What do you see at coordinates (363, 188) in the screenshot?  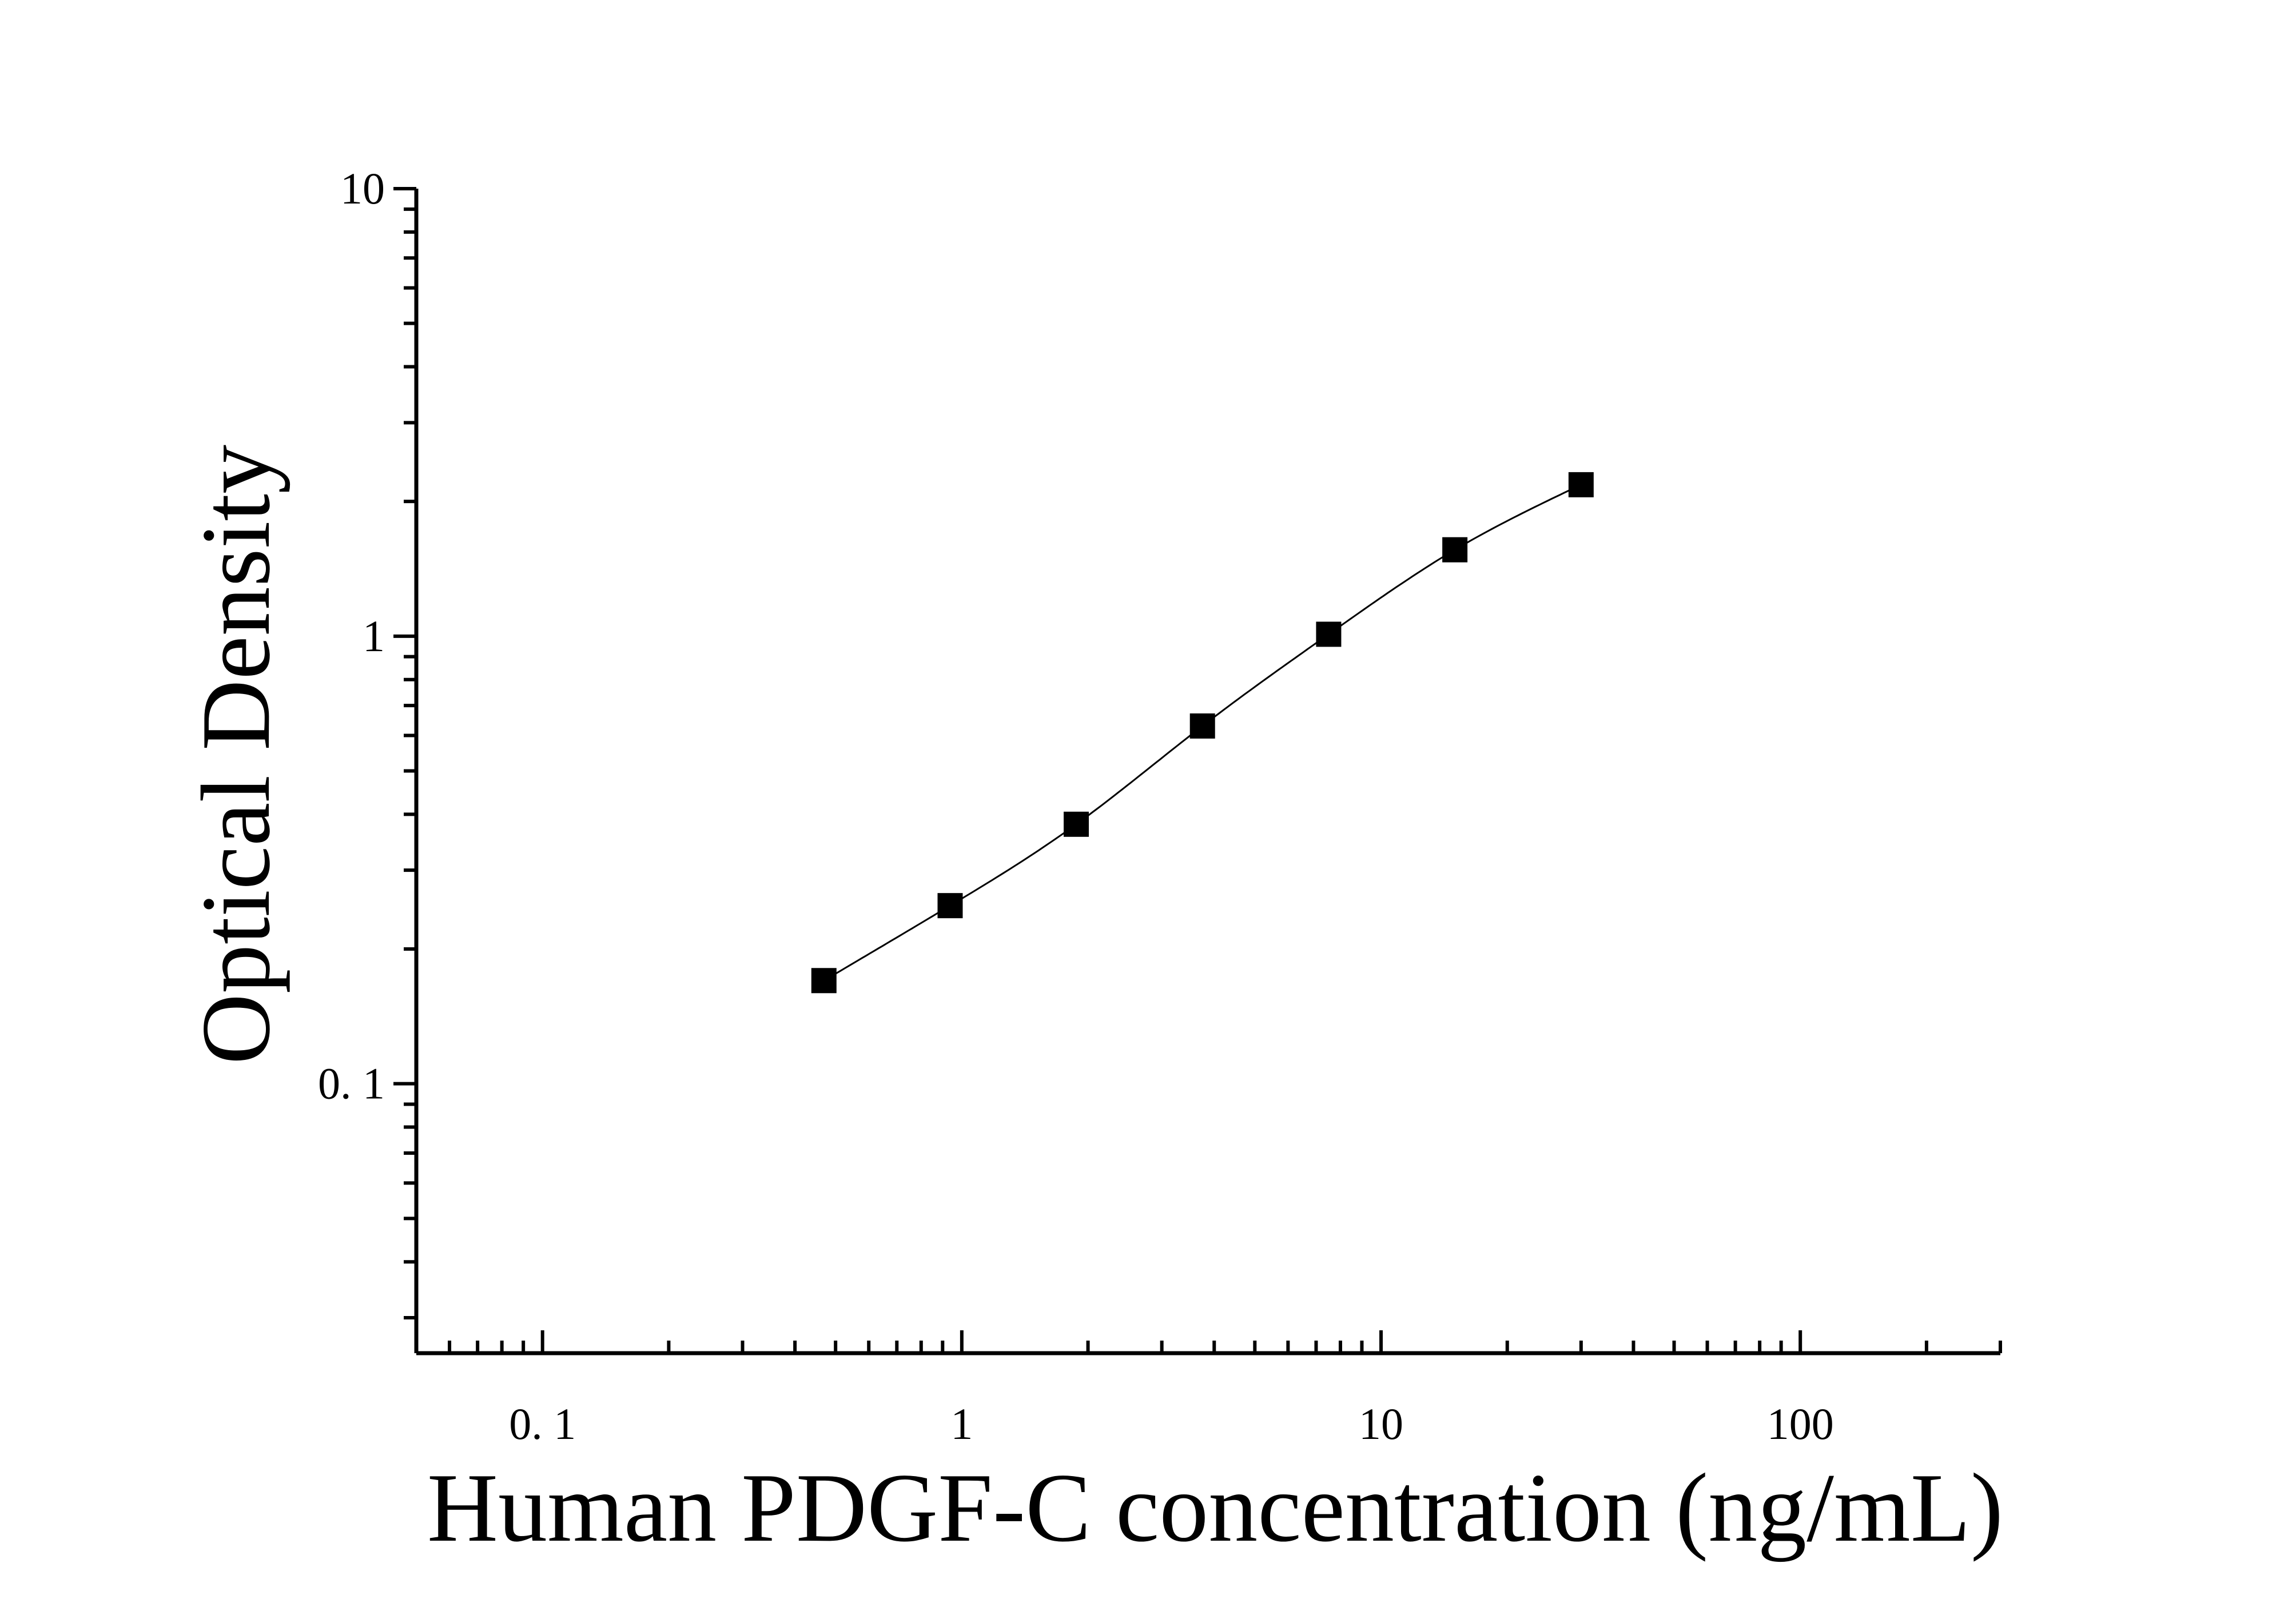 I see `y-tick-label: 10` at bounding box center [363, 188].